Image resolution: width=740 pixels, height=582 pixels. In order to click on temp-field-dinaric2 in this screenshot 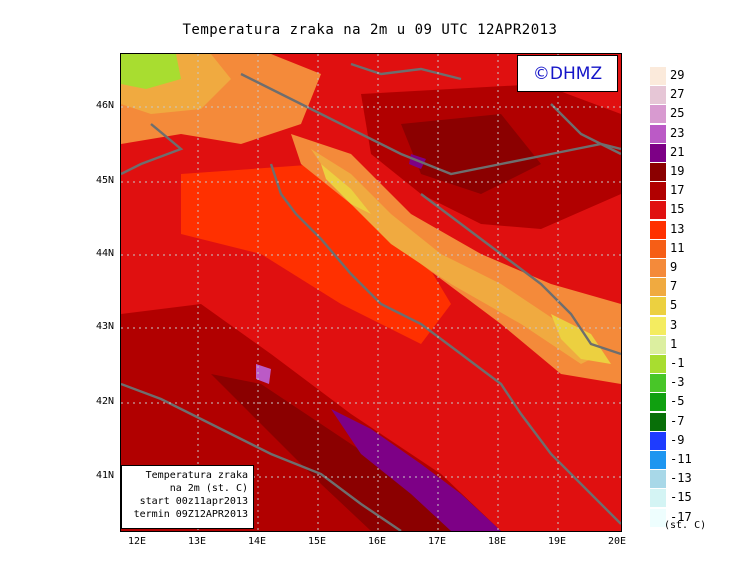, I will do `click(456, 256)`.